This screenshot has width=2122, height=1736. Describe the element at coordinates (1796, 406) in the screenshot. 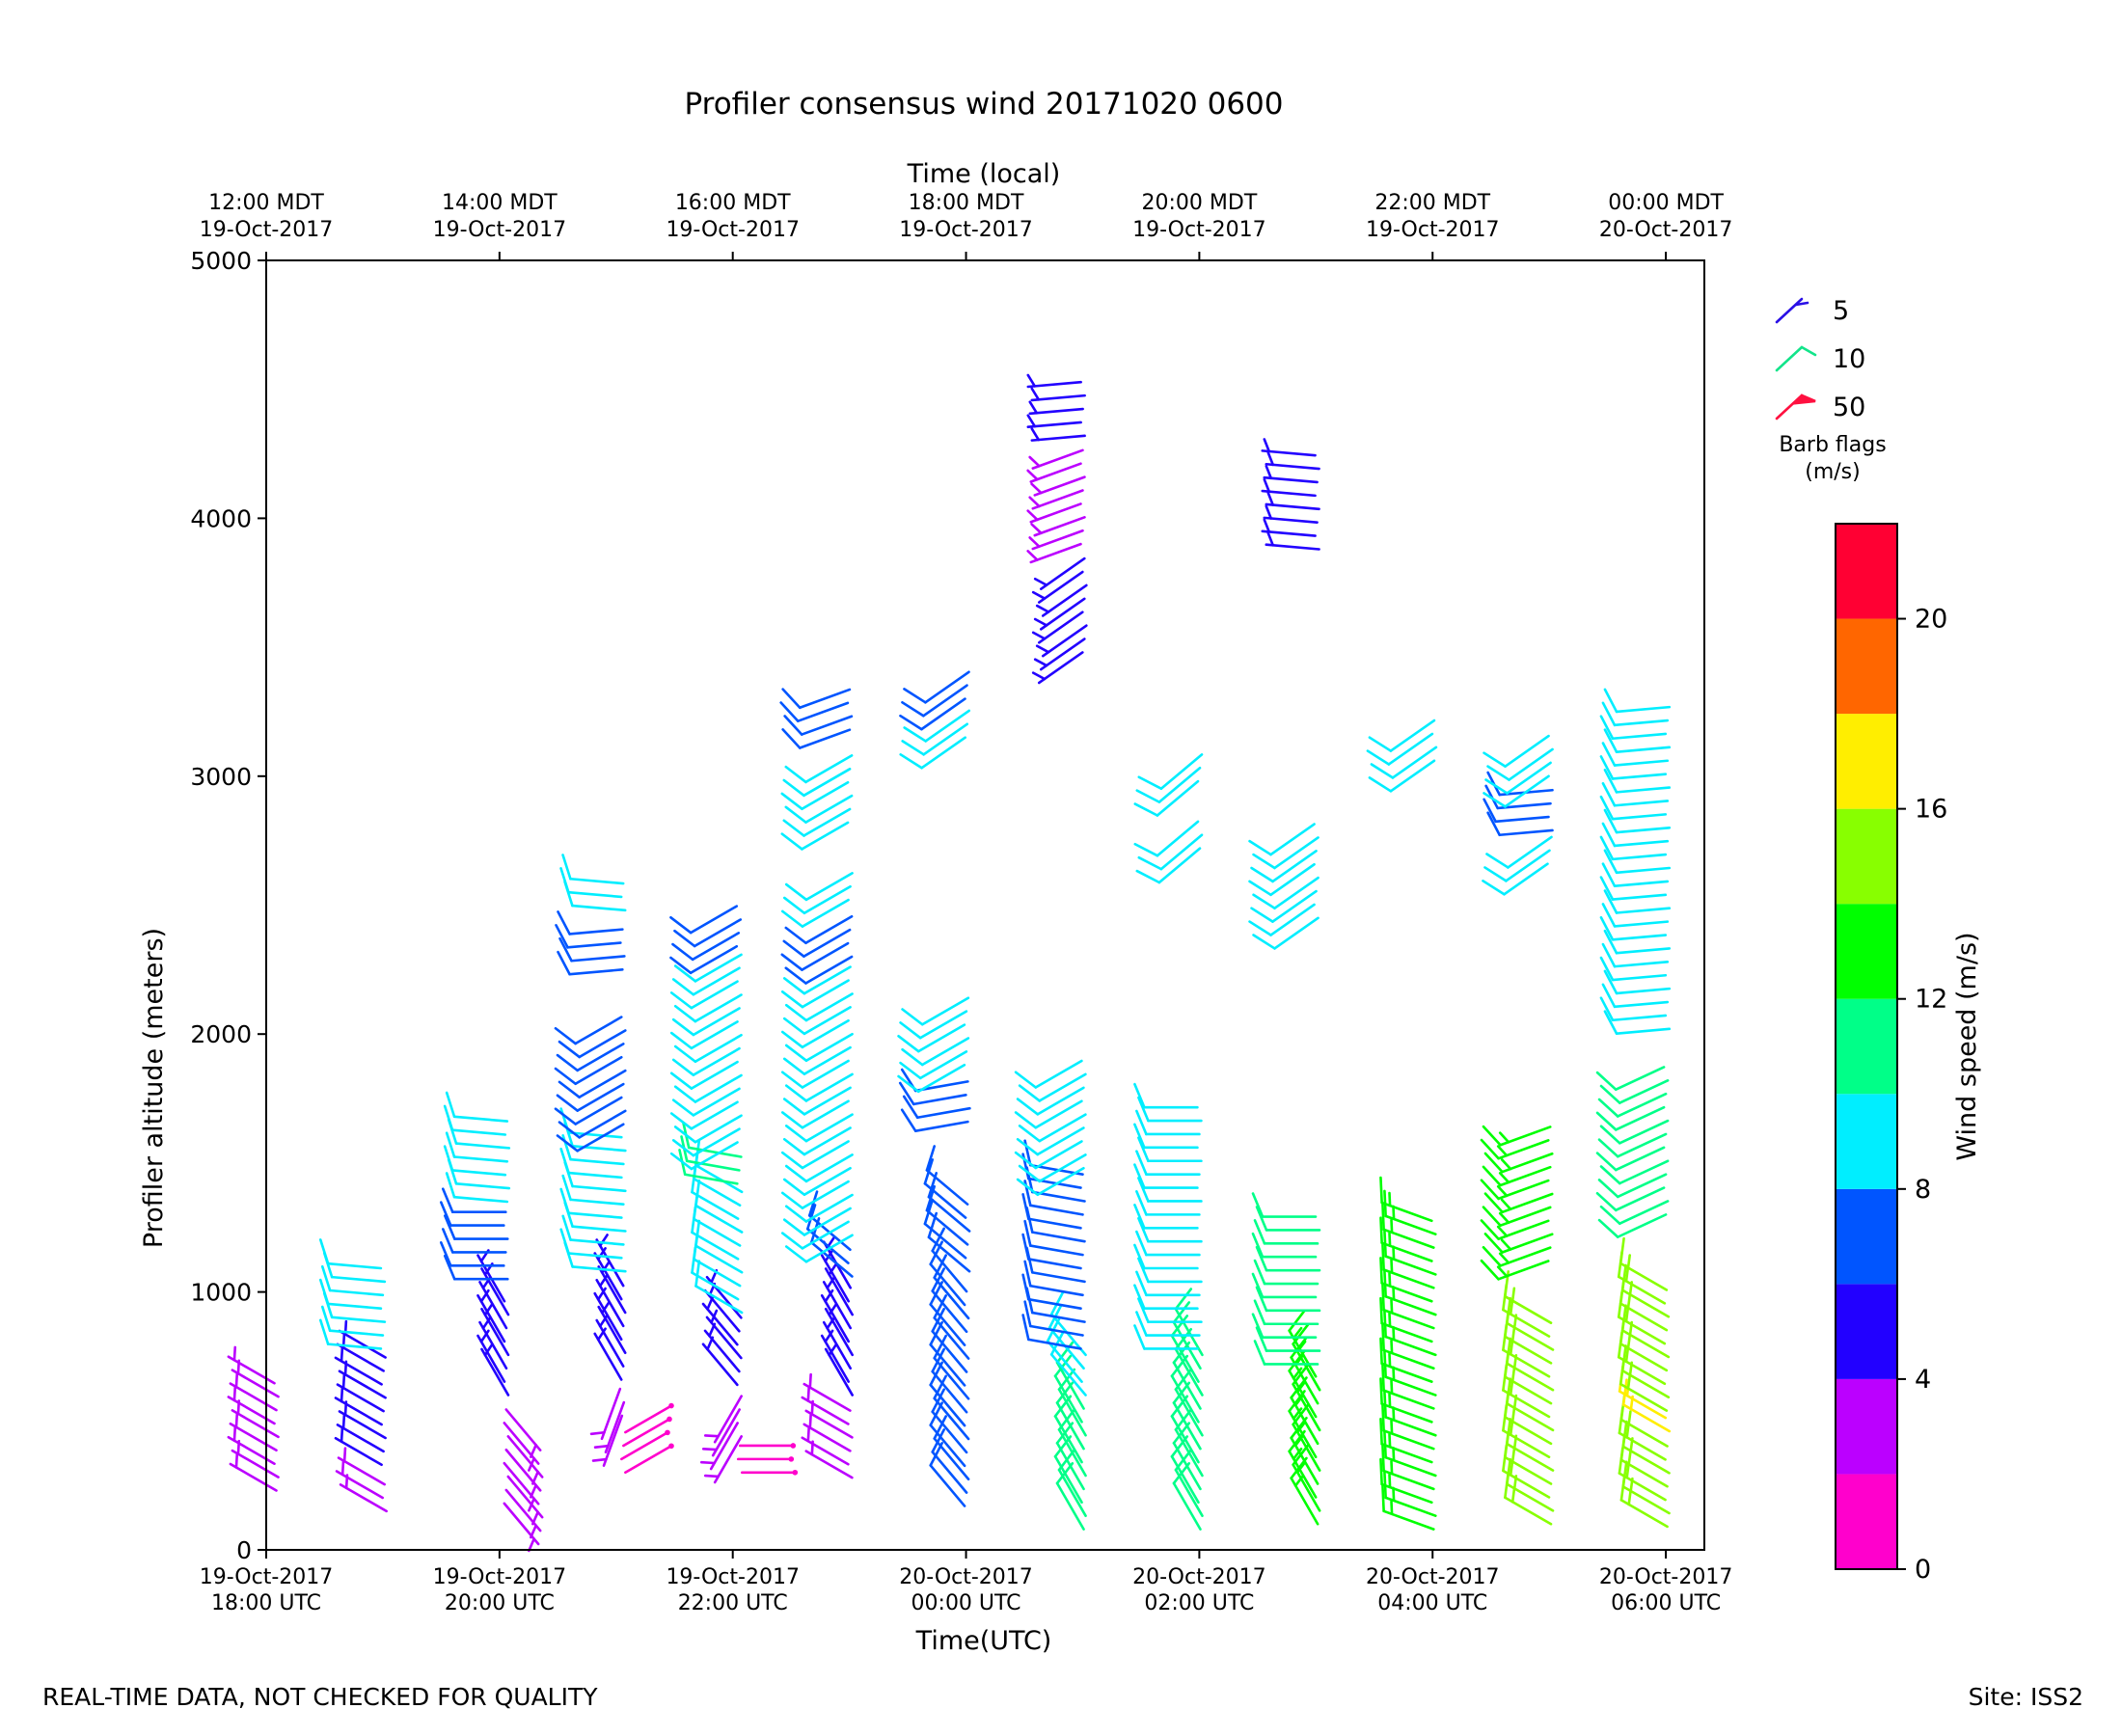

I see `legend-barb` at that location.